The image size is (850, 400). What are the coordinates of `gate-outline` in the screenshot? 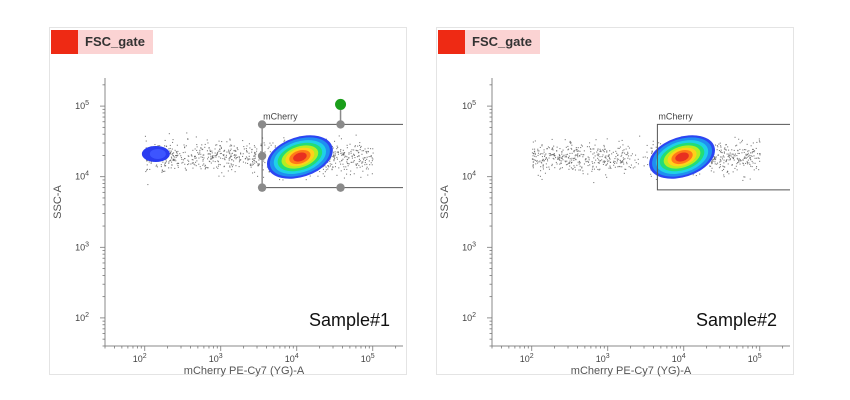 It's located at (723, 157).